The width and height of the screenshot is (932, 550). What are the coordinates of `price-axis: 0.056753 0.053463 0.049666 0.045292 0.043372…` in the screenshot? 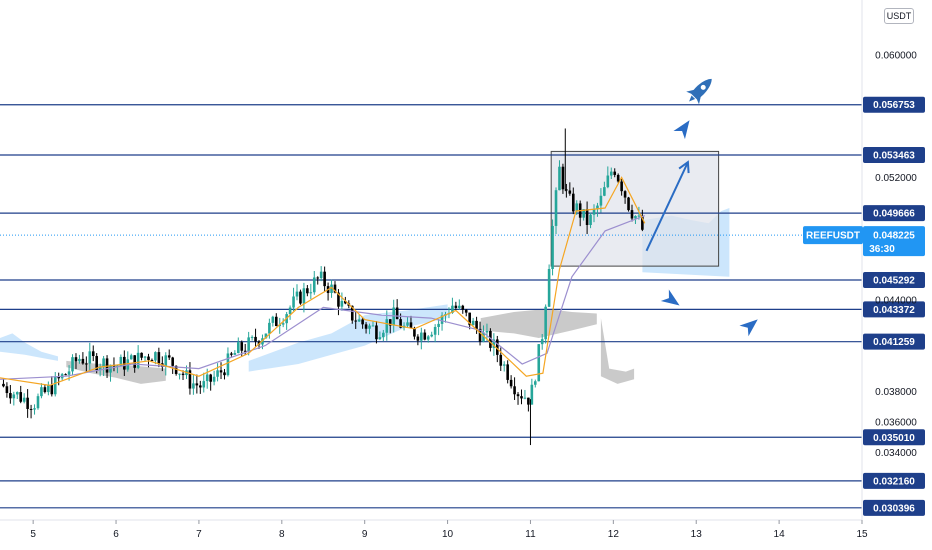 It's located at (864, 260).